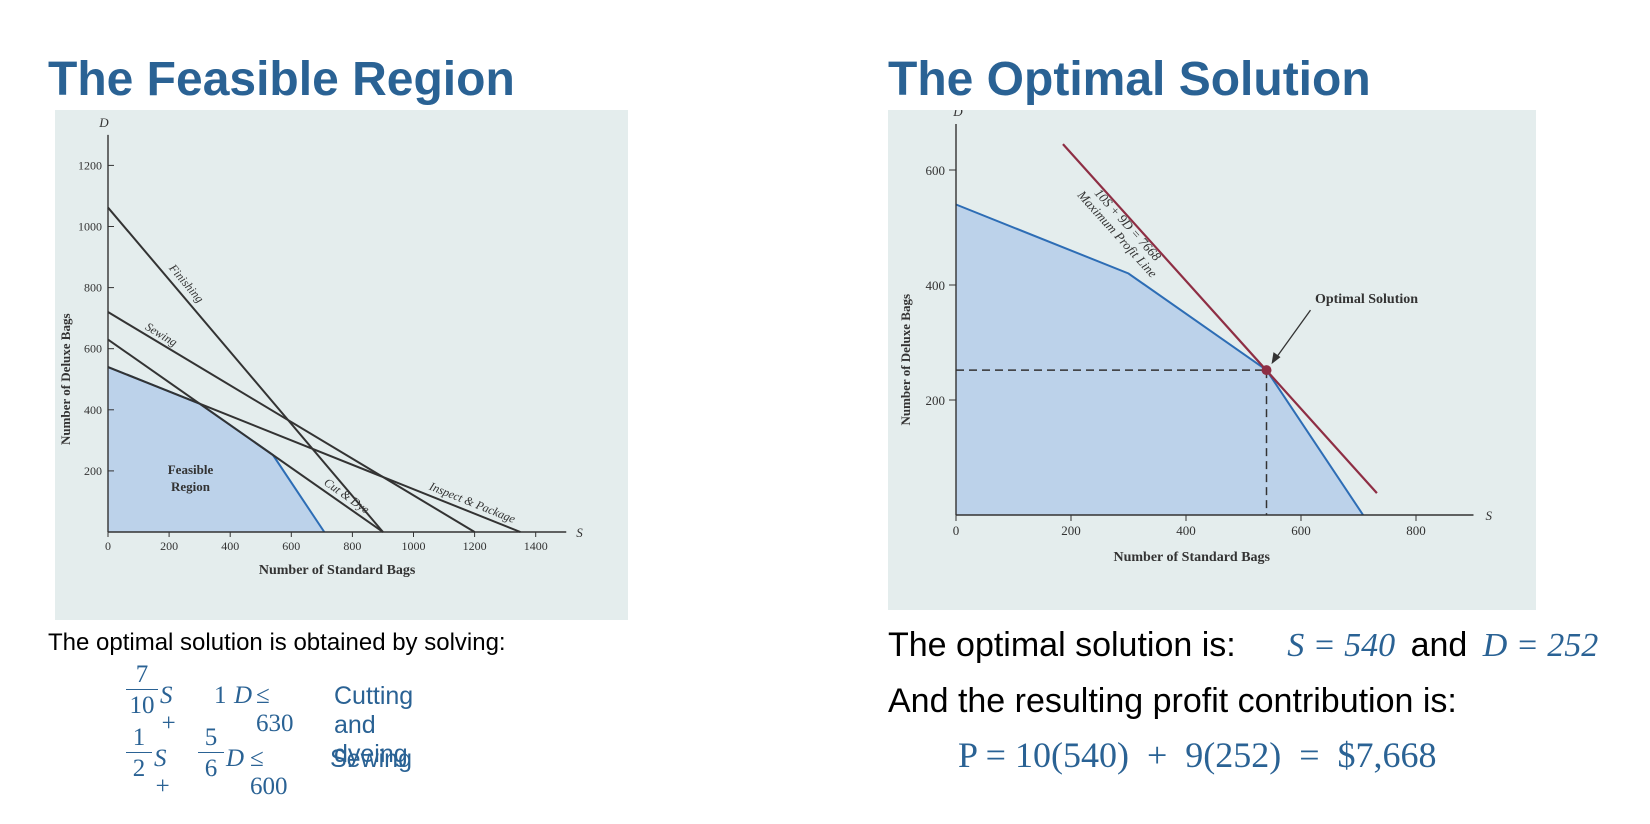 The height and width of the screenshot is (824, 1650). What do you see at coordinates (93, 288) in the screenshot?
I see `y-tick-label: 800` at bounding box center [93, 288].